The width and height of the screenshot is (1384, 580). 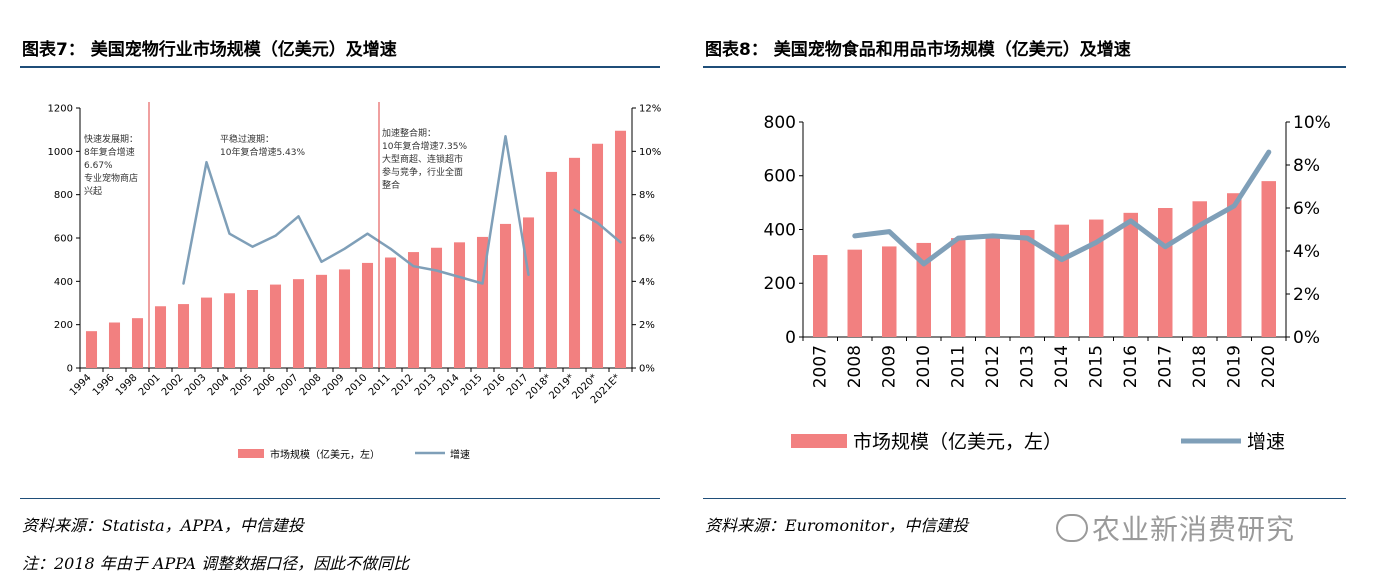 I want to click on x-tick-label: 2003, so click(x=196, y=385).